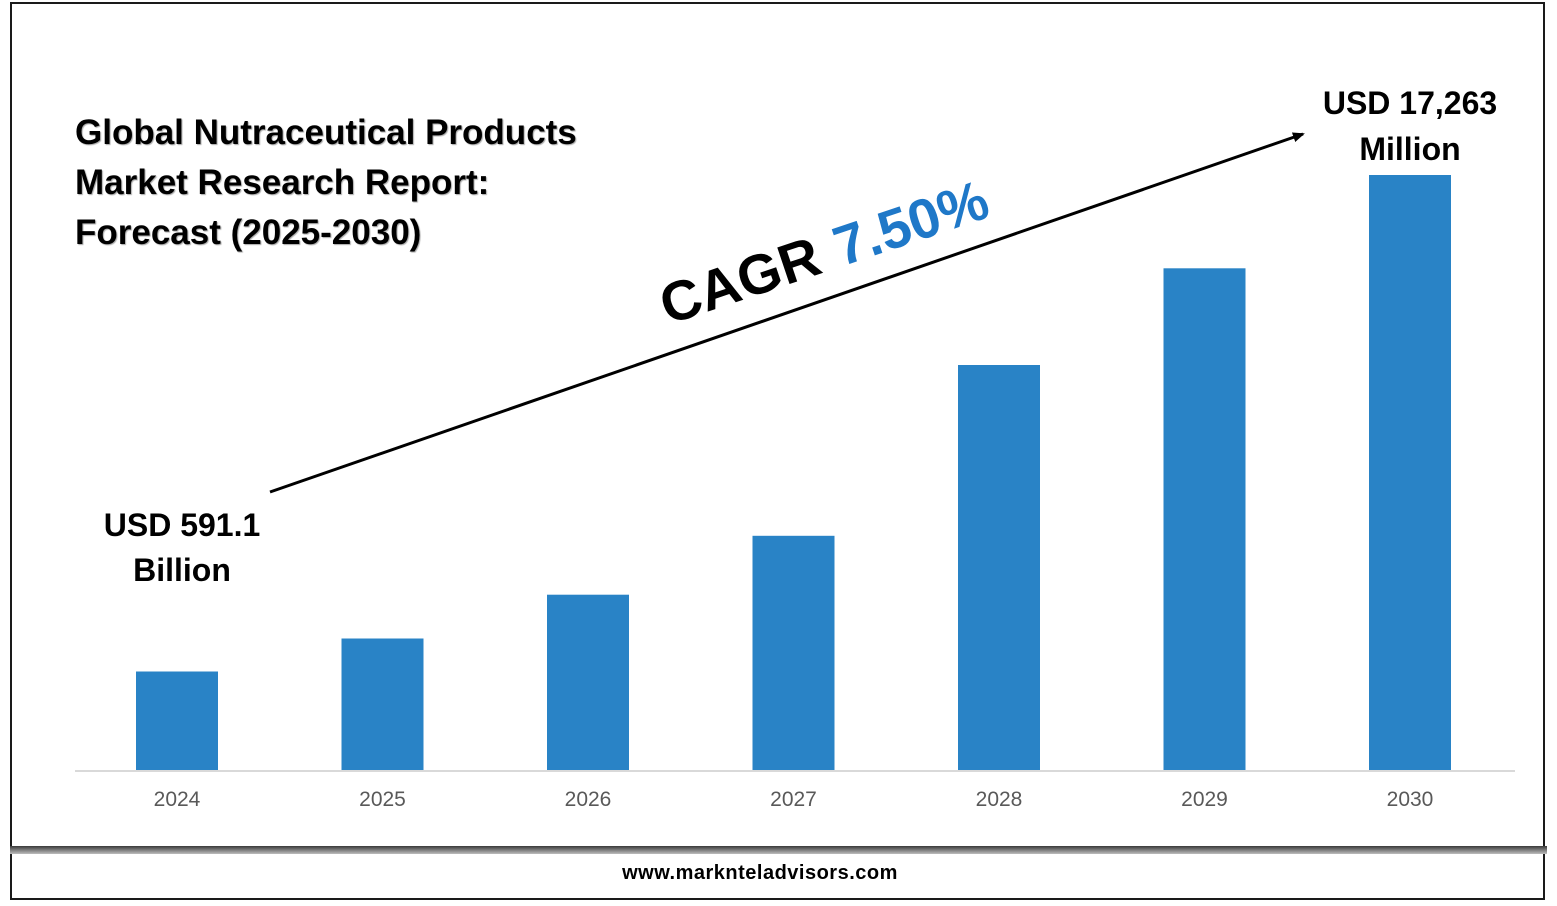 The image size is (1557, 906). Describe the element at coordinates (588, 682) in the screenshot. I see `bar-2026` at that location.